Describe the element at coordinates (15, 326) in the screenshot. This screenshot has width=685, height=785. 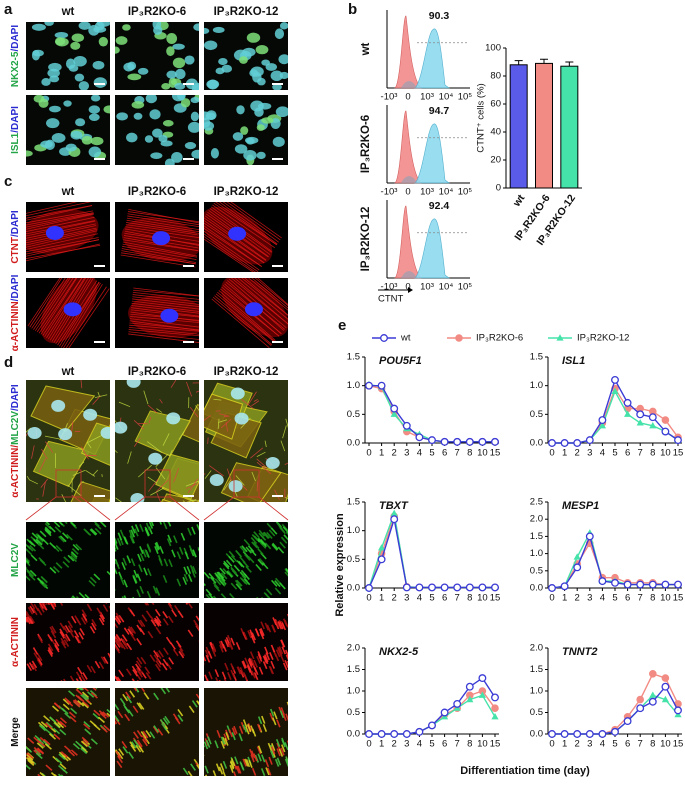
I see `row-label-part: α-ACTININ` at that location.